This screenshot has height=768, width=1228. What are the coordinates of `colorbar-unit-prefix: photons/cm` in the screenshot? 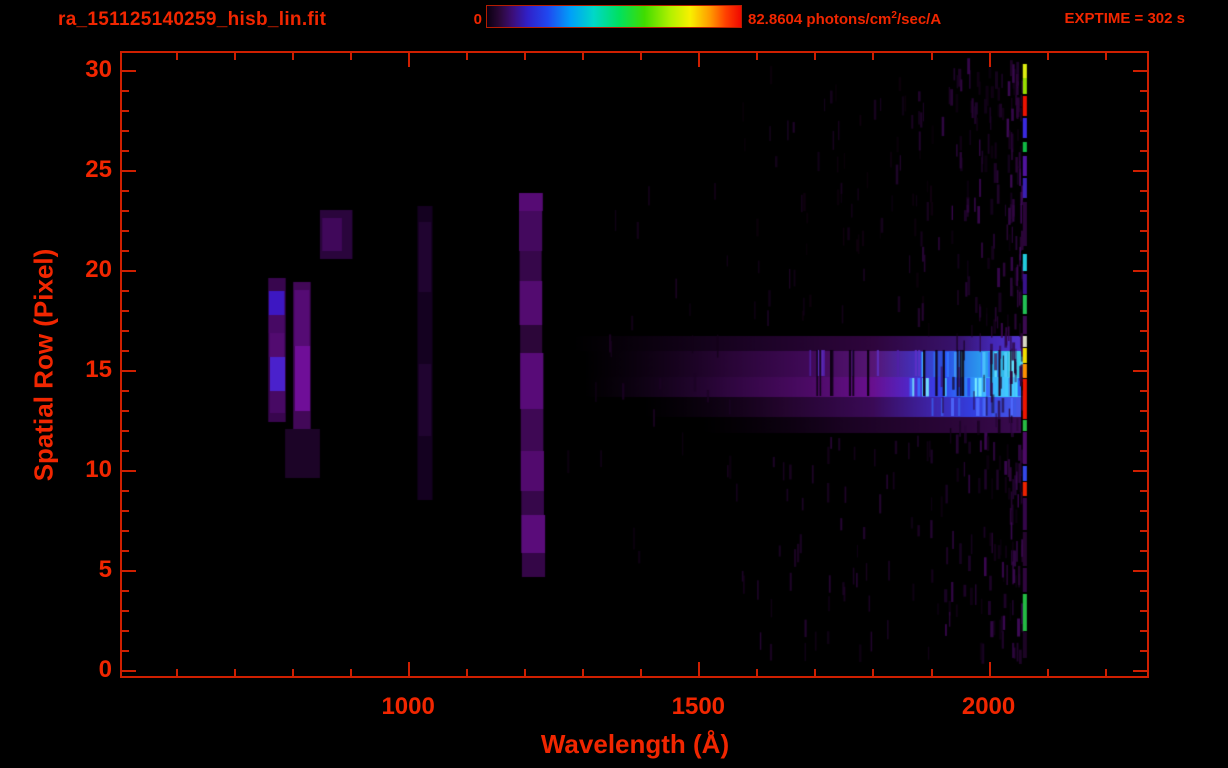 It's located at (847, 19).